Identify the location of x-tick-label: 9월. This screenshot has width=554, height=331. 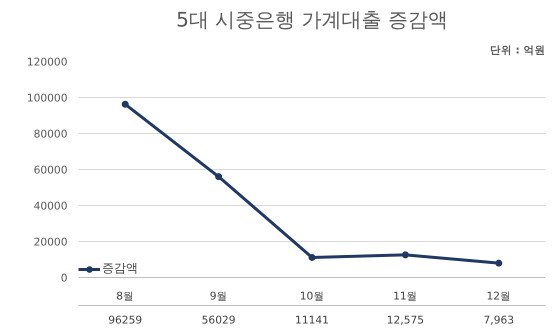
(219, 296).